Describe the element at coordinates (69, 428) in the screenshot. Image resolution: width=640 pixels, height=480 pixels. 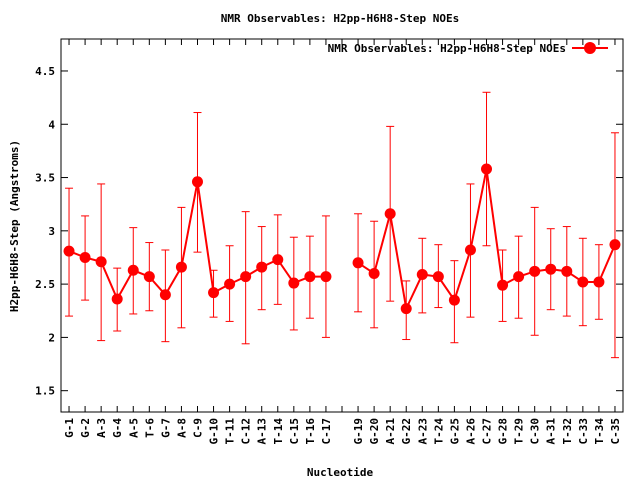
I see `x-tick-label: G-1` at that location.